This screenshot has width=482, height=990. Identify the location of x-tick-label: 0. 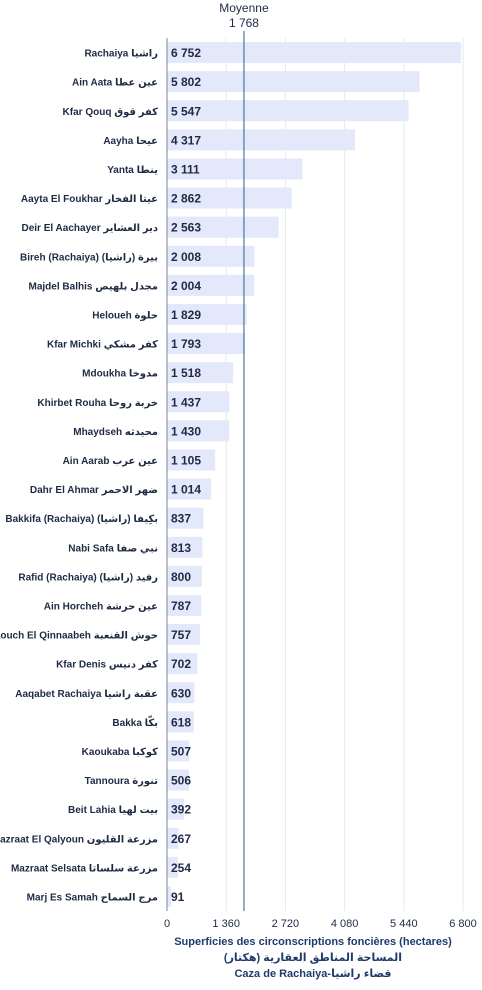
(167, 924).